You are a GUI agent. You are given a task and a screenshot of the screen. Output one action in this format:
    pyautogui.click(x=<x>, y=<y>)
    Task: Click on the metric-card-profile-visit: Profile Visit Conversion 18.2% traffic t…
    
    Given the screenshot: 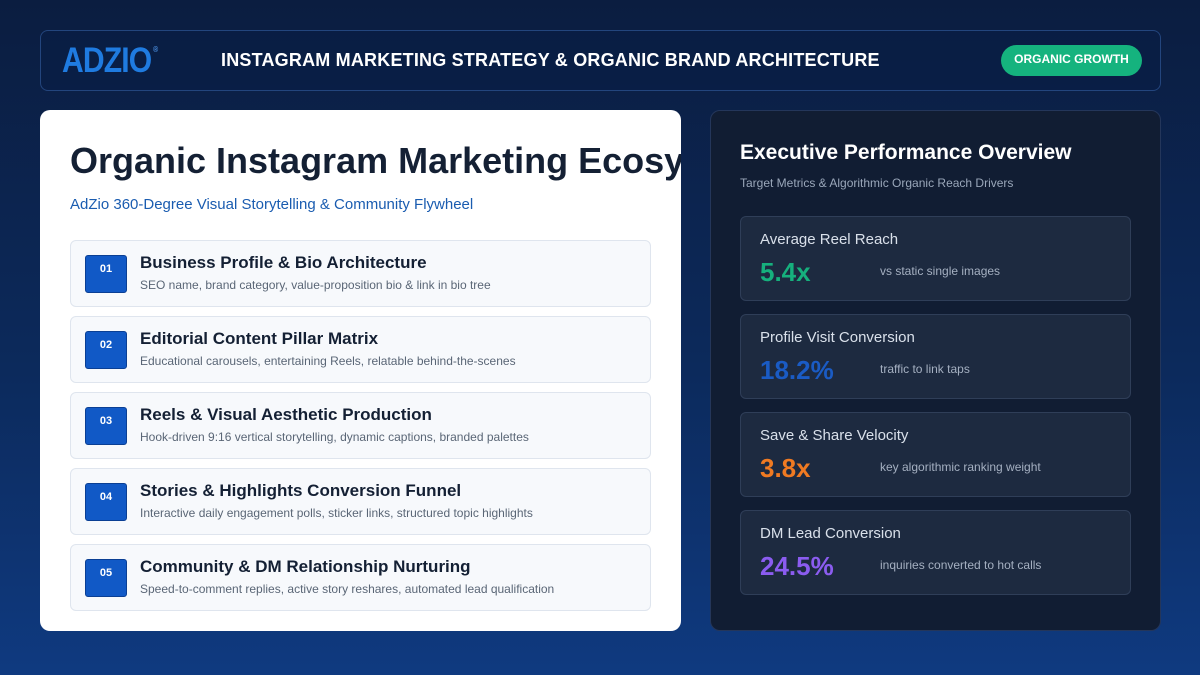 What is the action you would take?
    pyautogui.click(x=935, y=356)
    